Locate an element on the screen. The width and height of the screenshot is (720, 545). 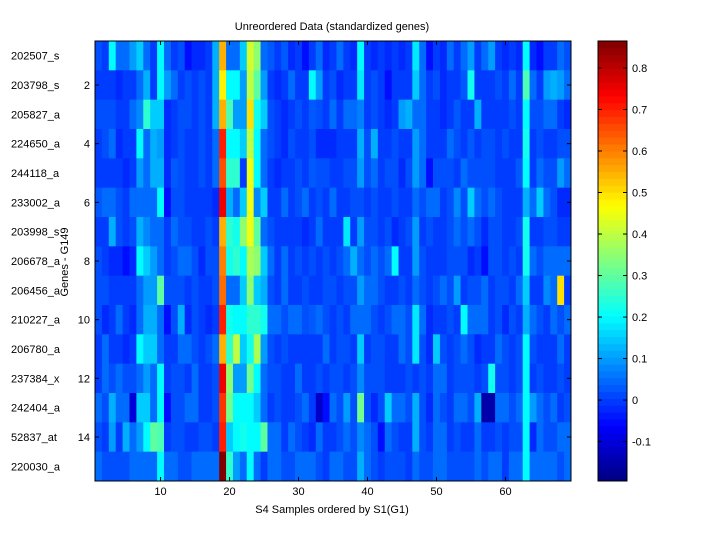
colorbar-tick-label: 0.5 is located at coordinates (639, 194).